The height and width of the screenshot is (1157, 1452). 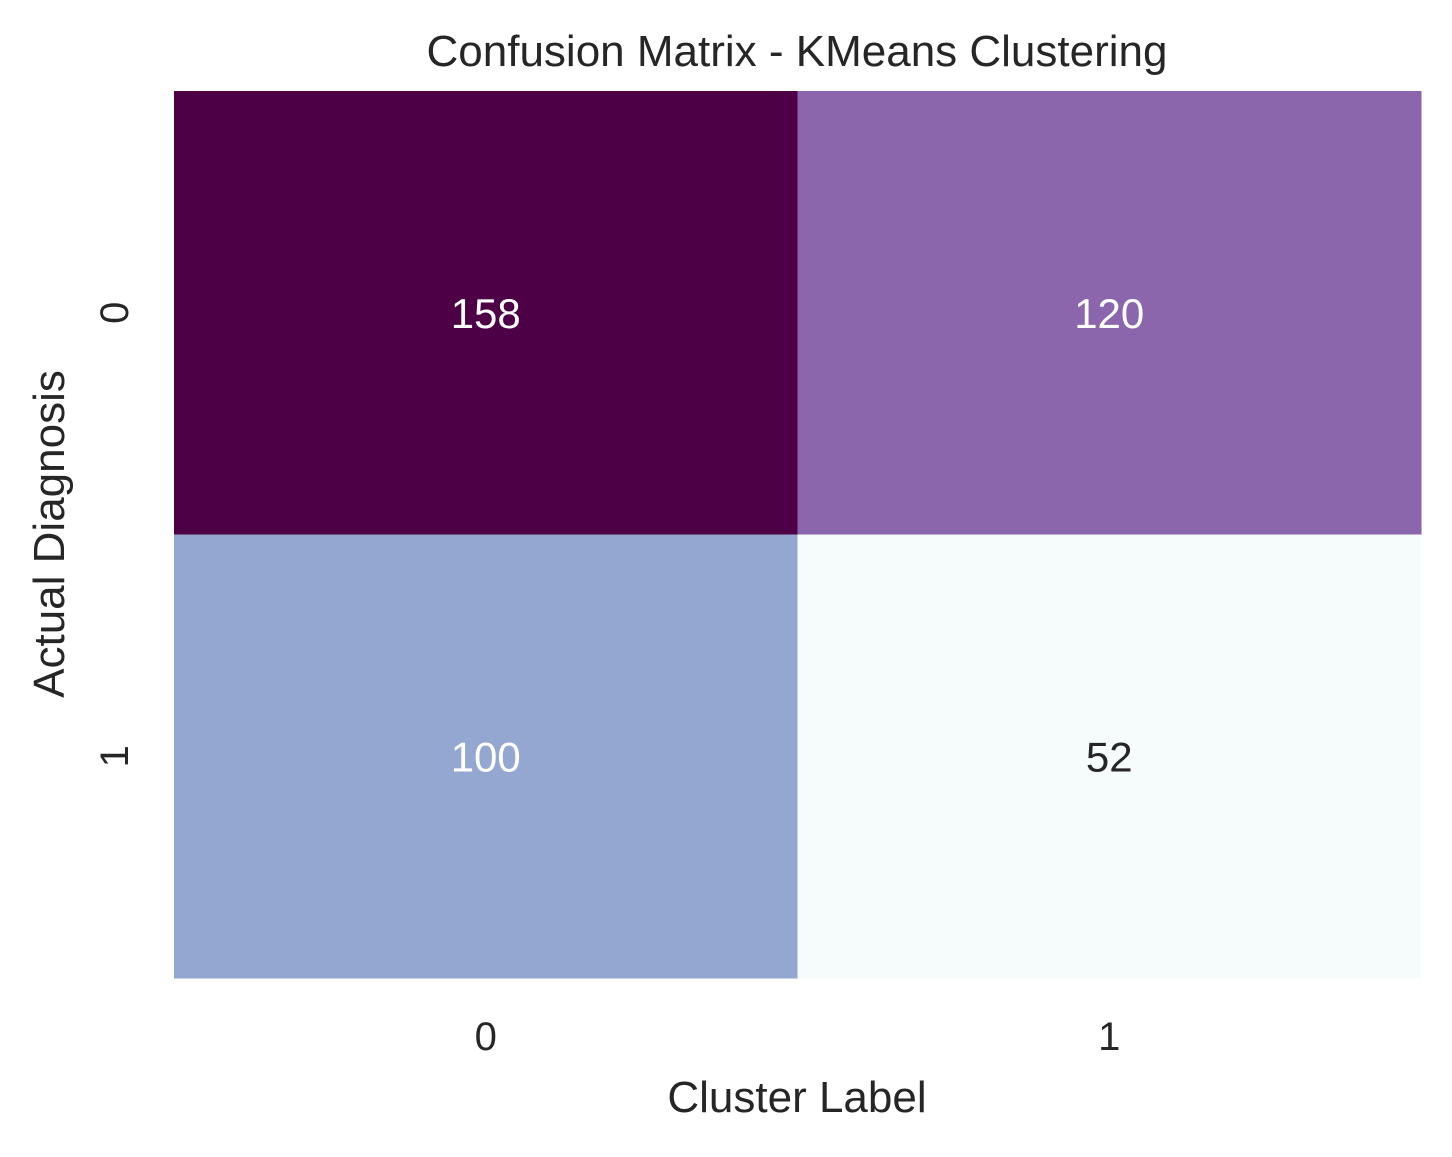 What do you see at coordinates (115, 535) in the screenshot?
I see `y-tick-labels: 01` at bounding box center [115, 535].